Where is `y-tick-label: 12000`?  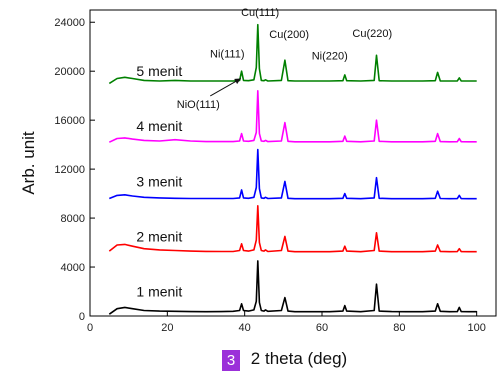 y-tick-label: 12000 is located at coordinates (69, 170).